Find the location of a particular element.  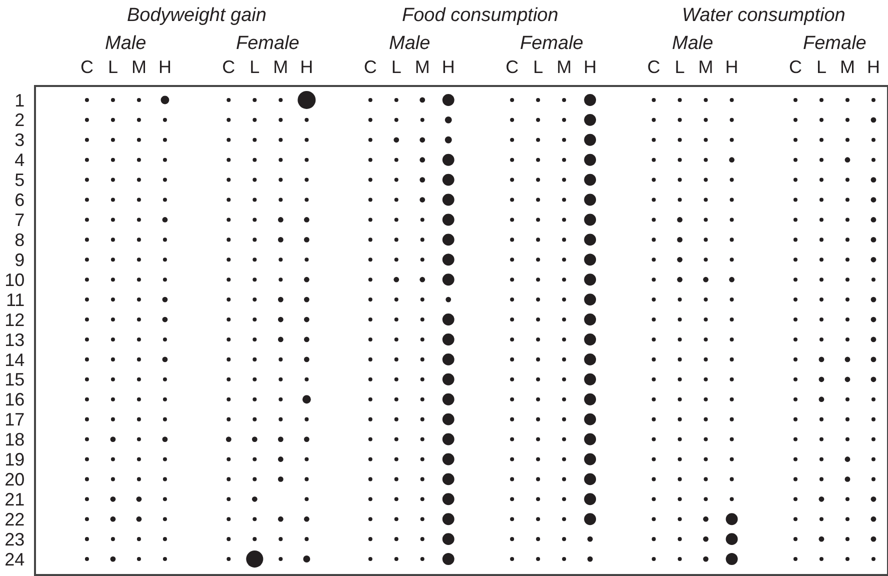

y-tick-label: 22 is located at coordinates (14, 519).